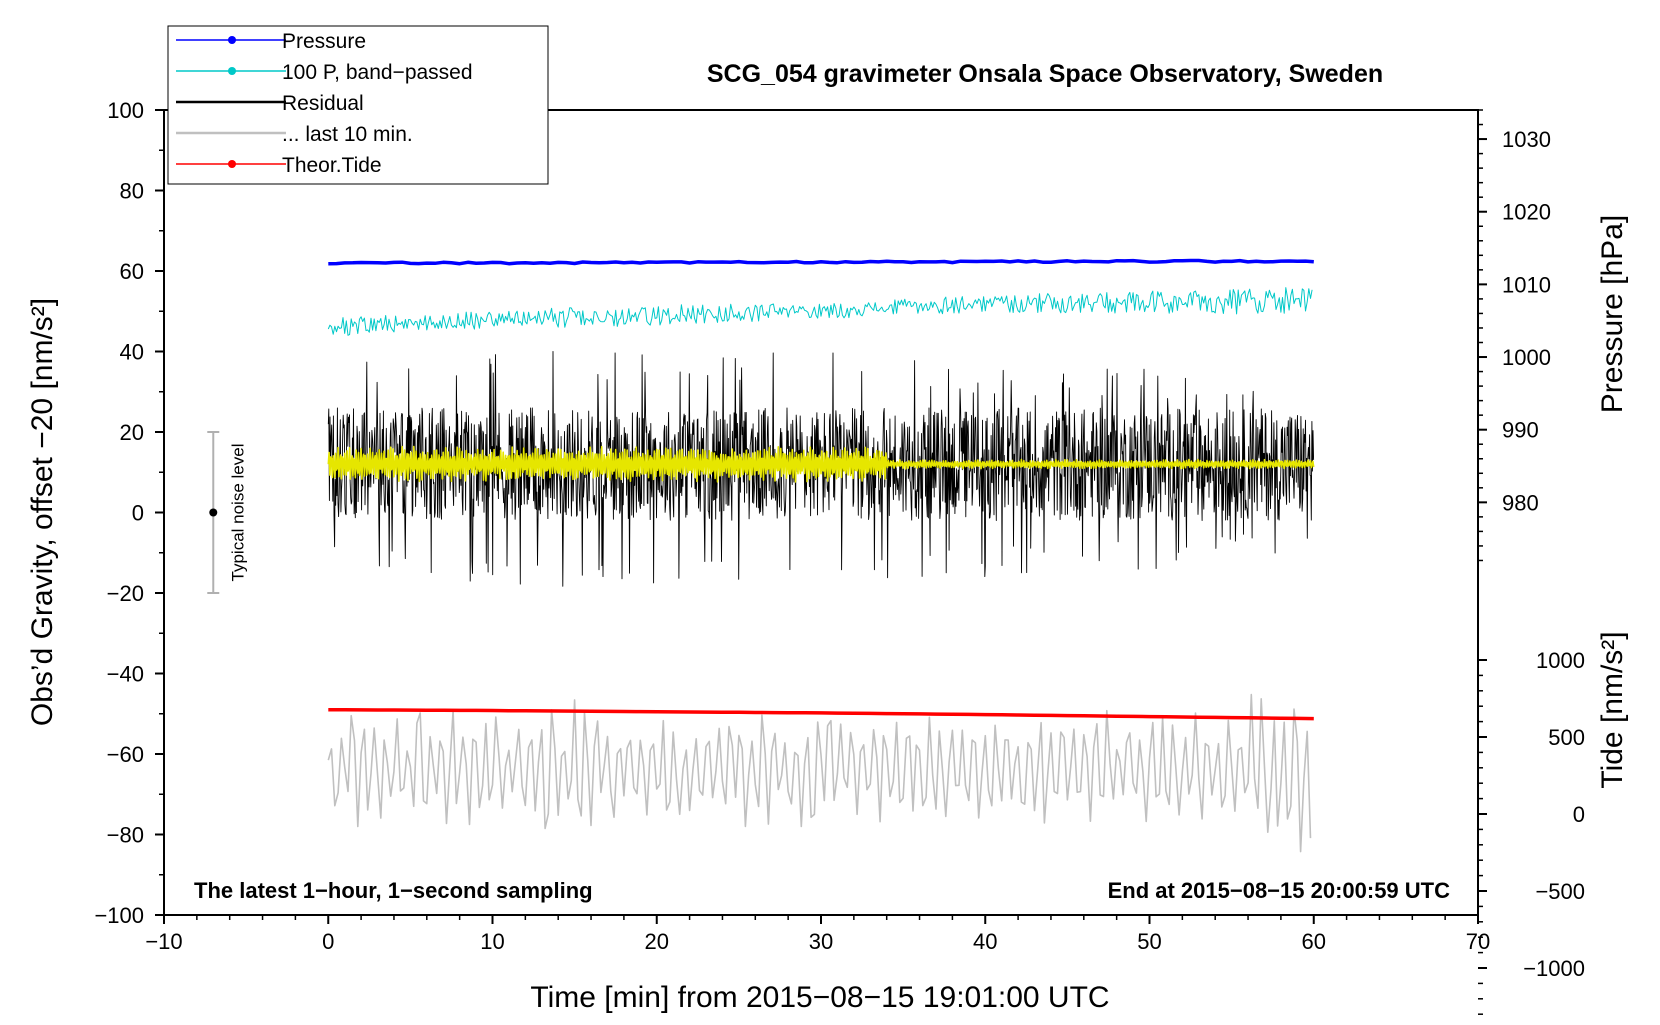 This screenshot has width=1660, height=1025. Describe the element at coordinates (132, 191) in the screenshot. I see `y-tick-label: 80` at that location.